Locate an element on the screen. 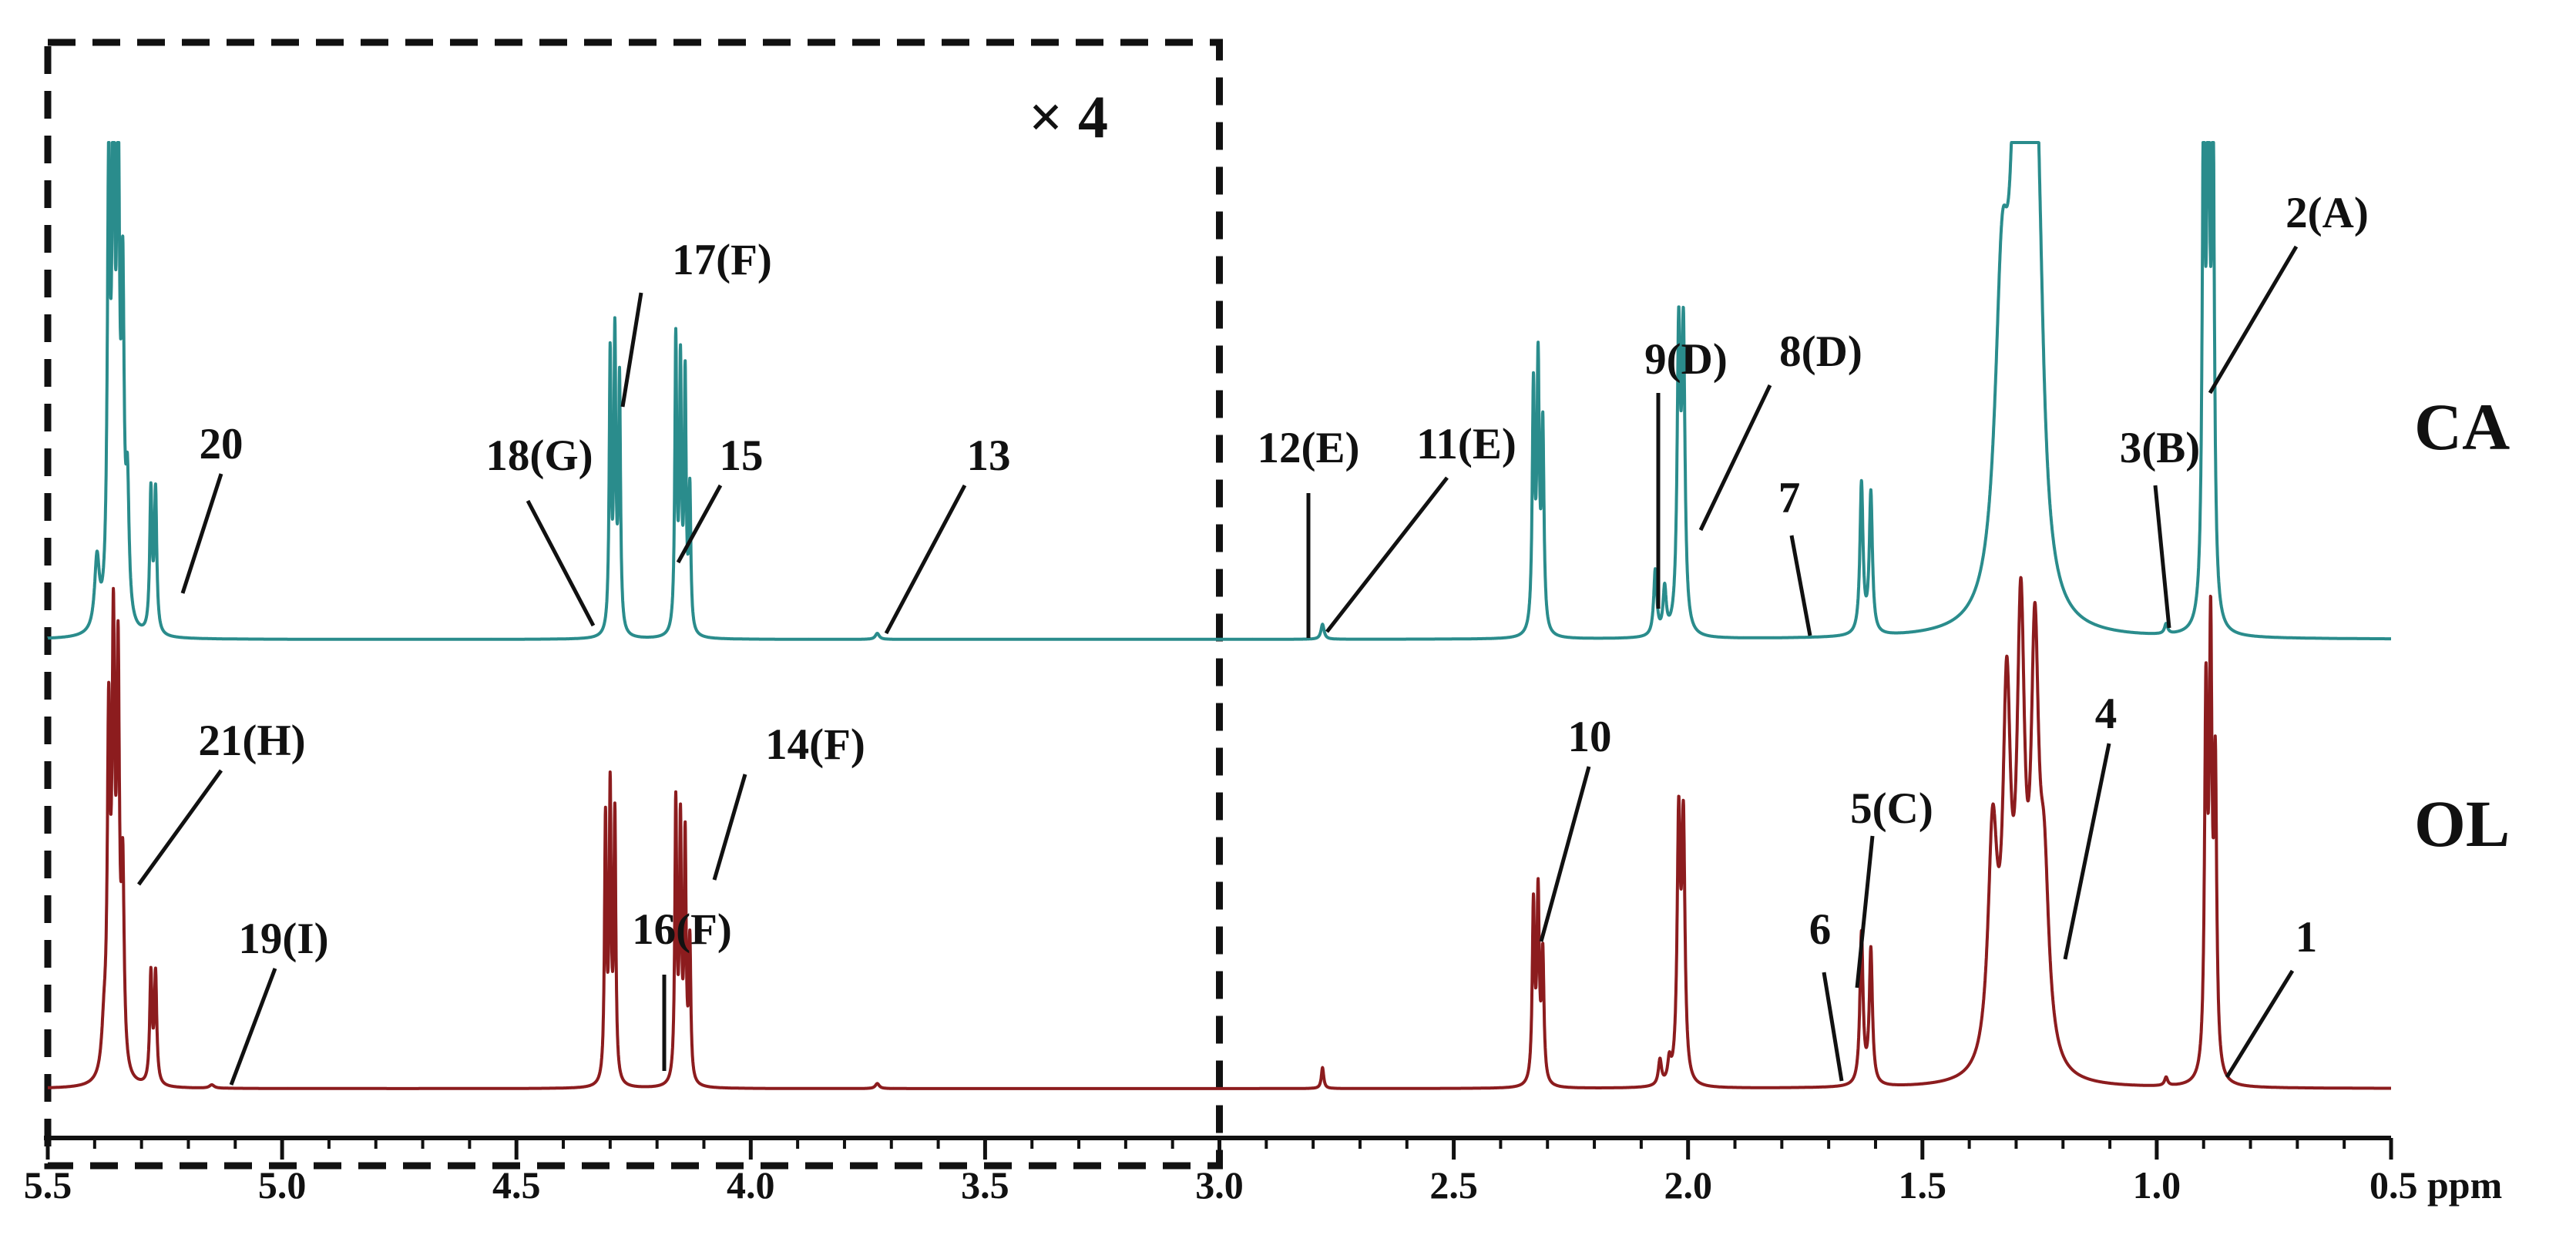  annotation-label: 9(D) is located at coordinates (1686, 359).